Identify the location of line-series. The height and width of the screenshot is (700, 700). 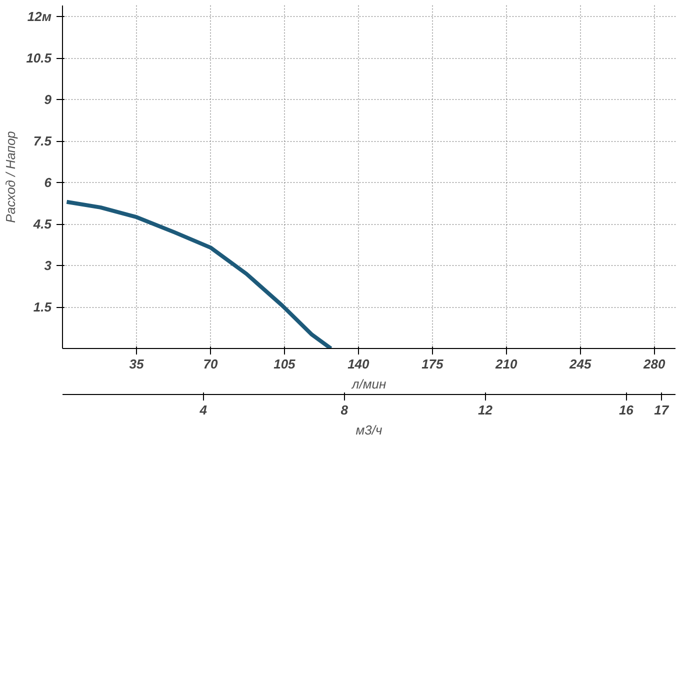
(198, 274).